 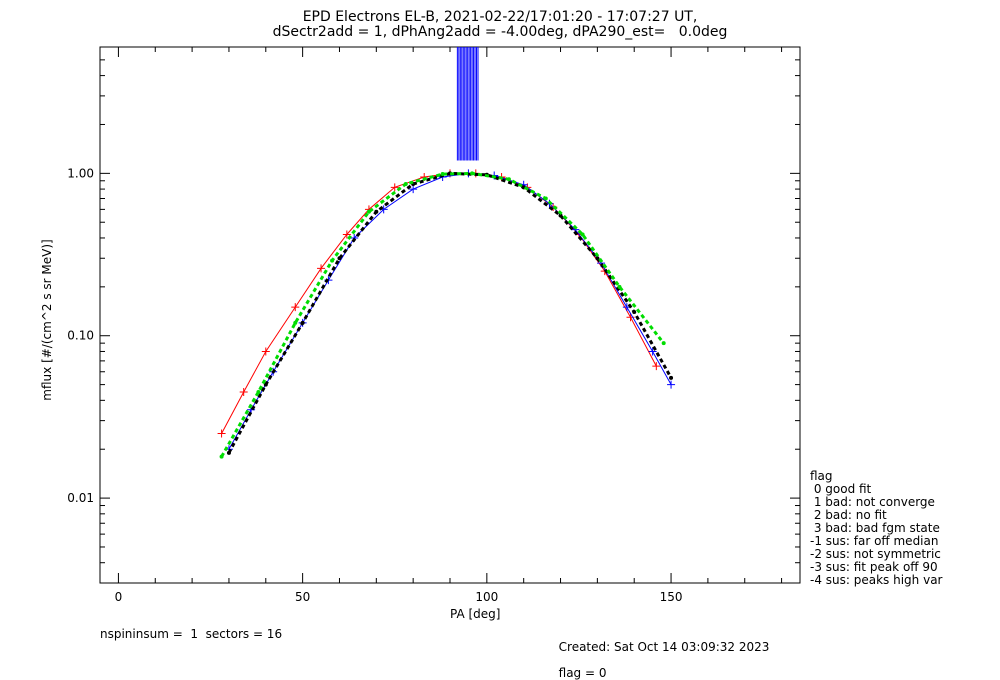 I want to click on x-tick-label: 50, so click(x=302, y=597).